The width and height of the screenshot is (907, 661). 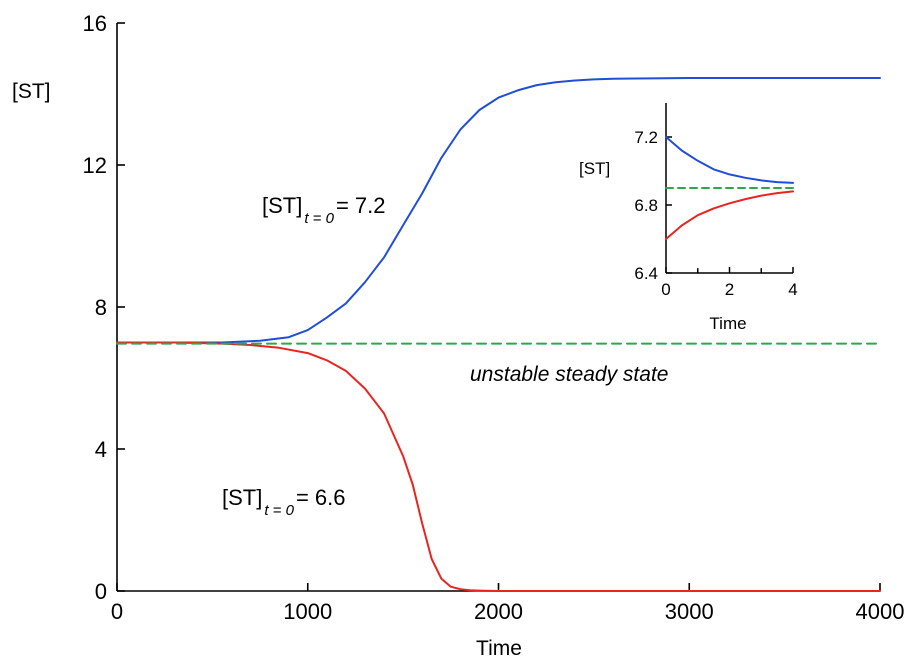 What do you see at coordinates (101, 307) in the screenshot?
I see `y-tick-label: 8` at bounding box center [101, 307].